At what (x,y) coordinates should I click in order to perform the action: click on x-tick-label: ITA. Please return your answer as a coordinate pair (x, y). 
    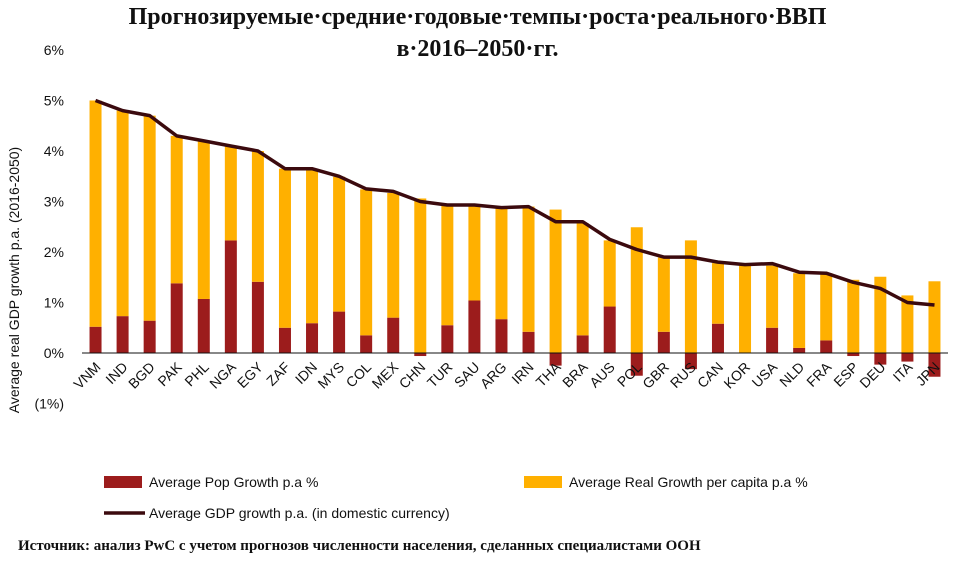
    Looking at the image, I should click on (903, 371).